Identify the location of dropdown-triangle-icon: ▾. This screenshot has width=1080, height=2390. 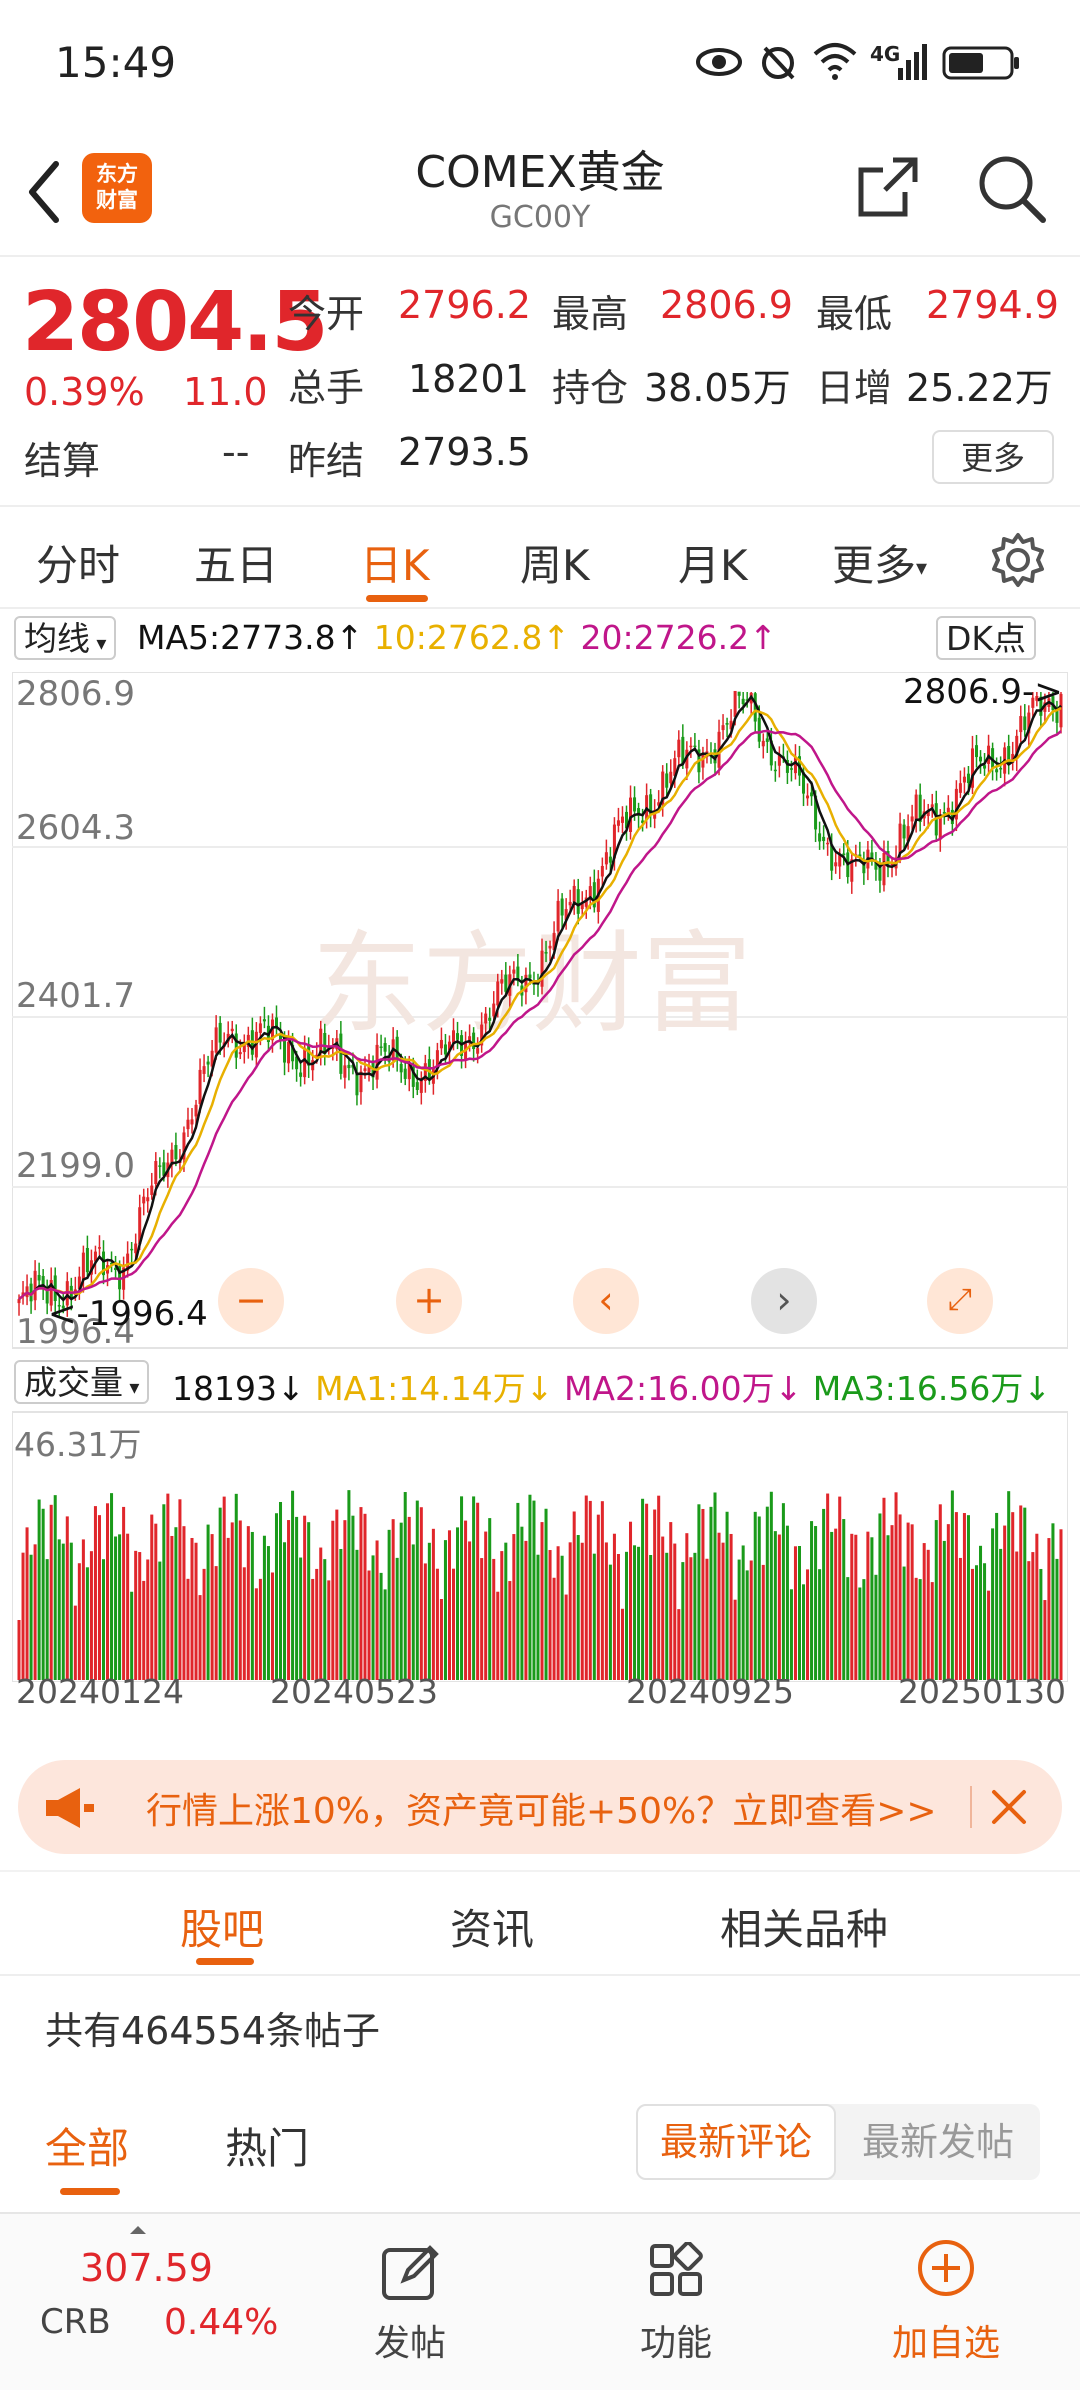
(131, 1387).